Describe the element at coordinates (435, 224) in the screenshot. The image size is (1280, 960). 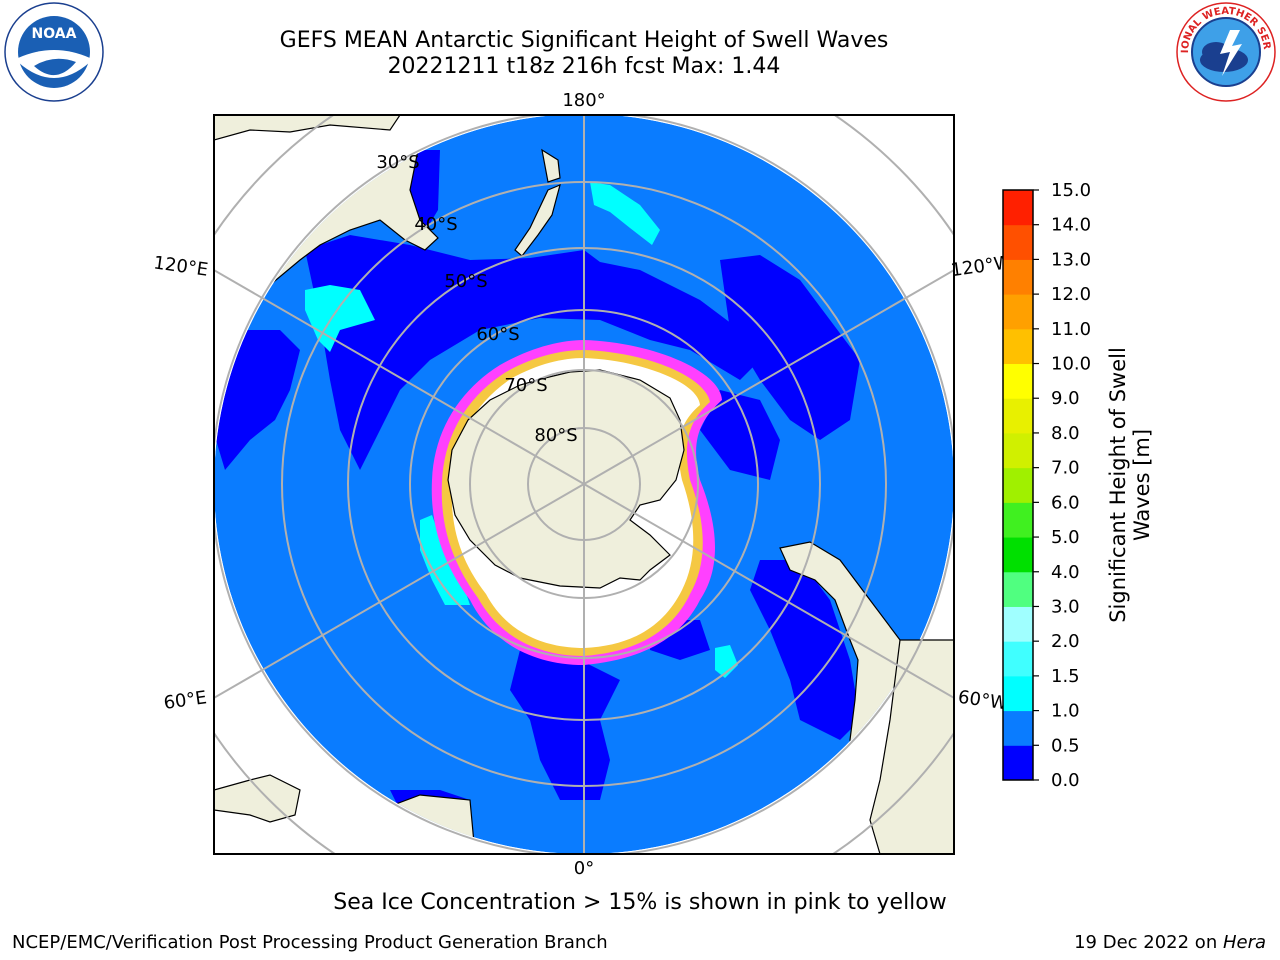
I see `parallel-label-40s: 40°S` at that location.